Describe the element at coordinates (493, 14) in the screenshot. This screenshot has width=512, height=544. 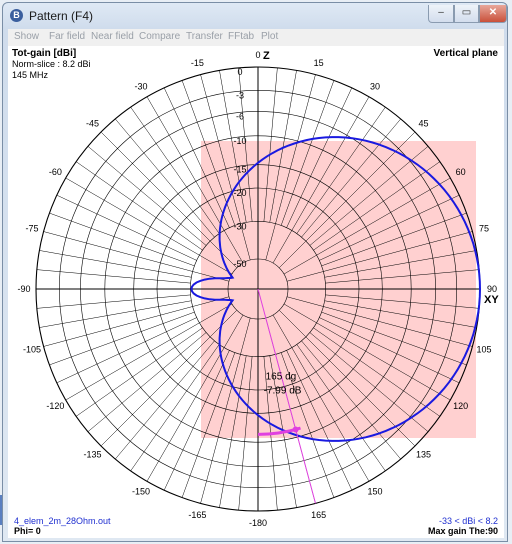
I see `close-button: ✕` at that location.